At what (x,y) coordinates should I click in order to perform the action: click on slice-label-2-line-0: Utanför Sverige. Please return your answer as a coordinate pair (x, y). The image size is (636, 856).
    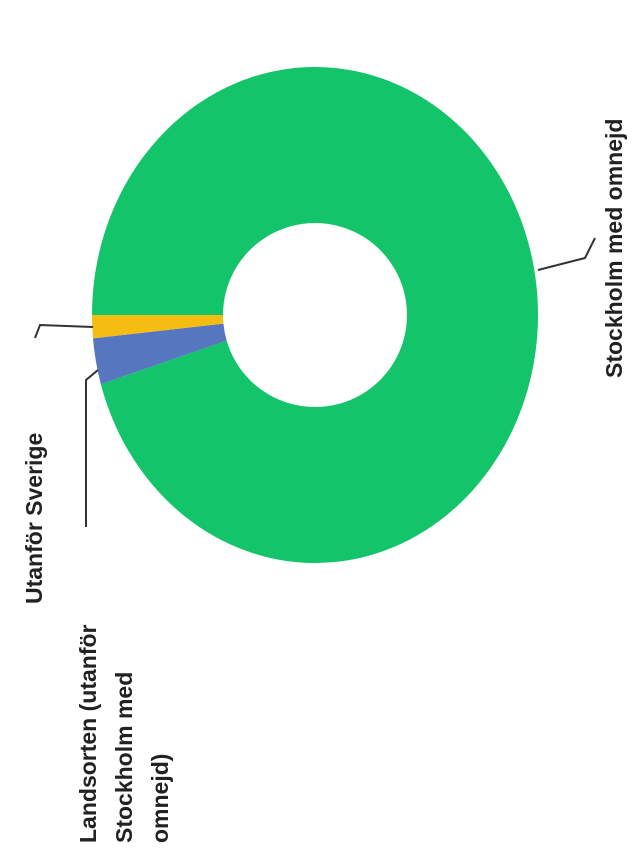
    Looking at the image, I should click on (34, 518).